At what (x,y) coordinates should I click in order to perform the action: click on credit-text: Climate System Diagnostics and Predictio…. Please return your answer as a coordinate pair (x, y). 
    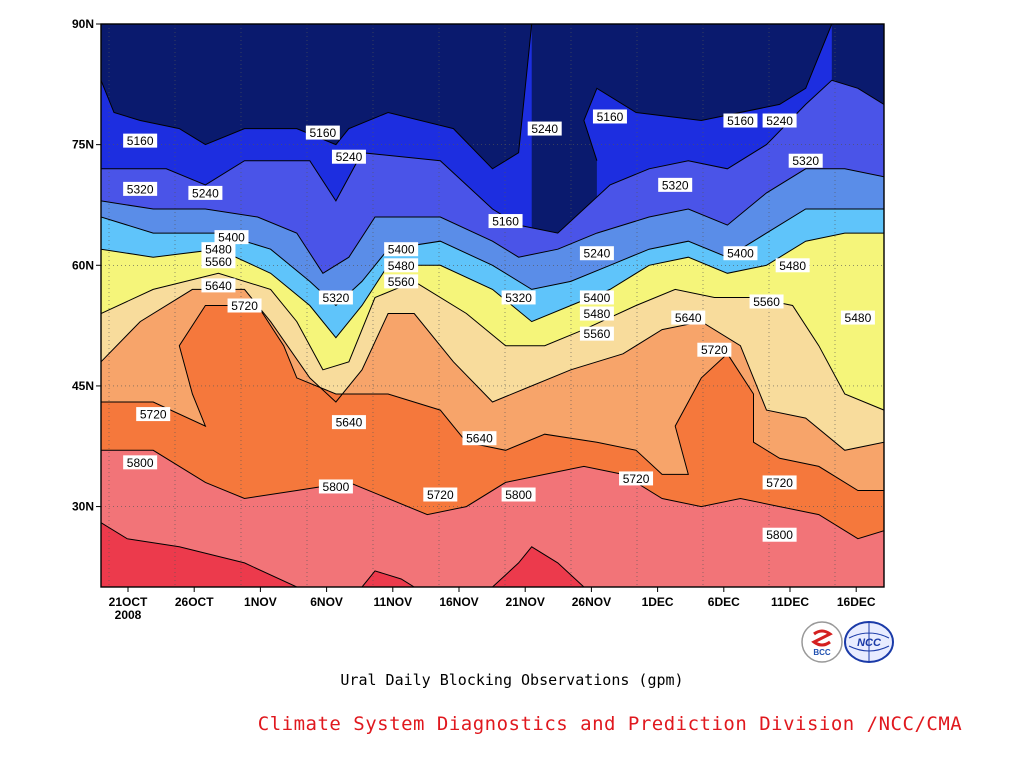
    Looking at the image, I should click on (610, 724).